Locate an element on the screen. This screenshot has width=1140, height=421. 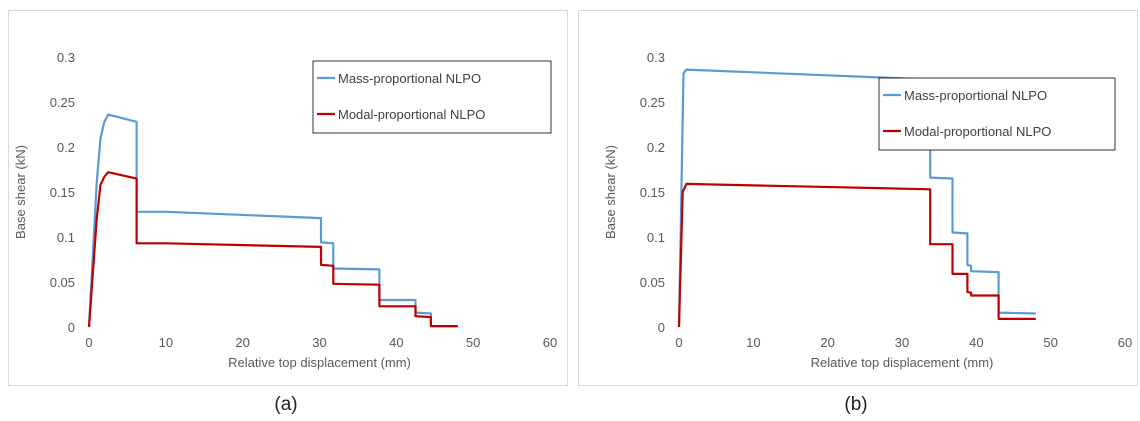
caption-b: (b) is located at coordinates (856, 404).